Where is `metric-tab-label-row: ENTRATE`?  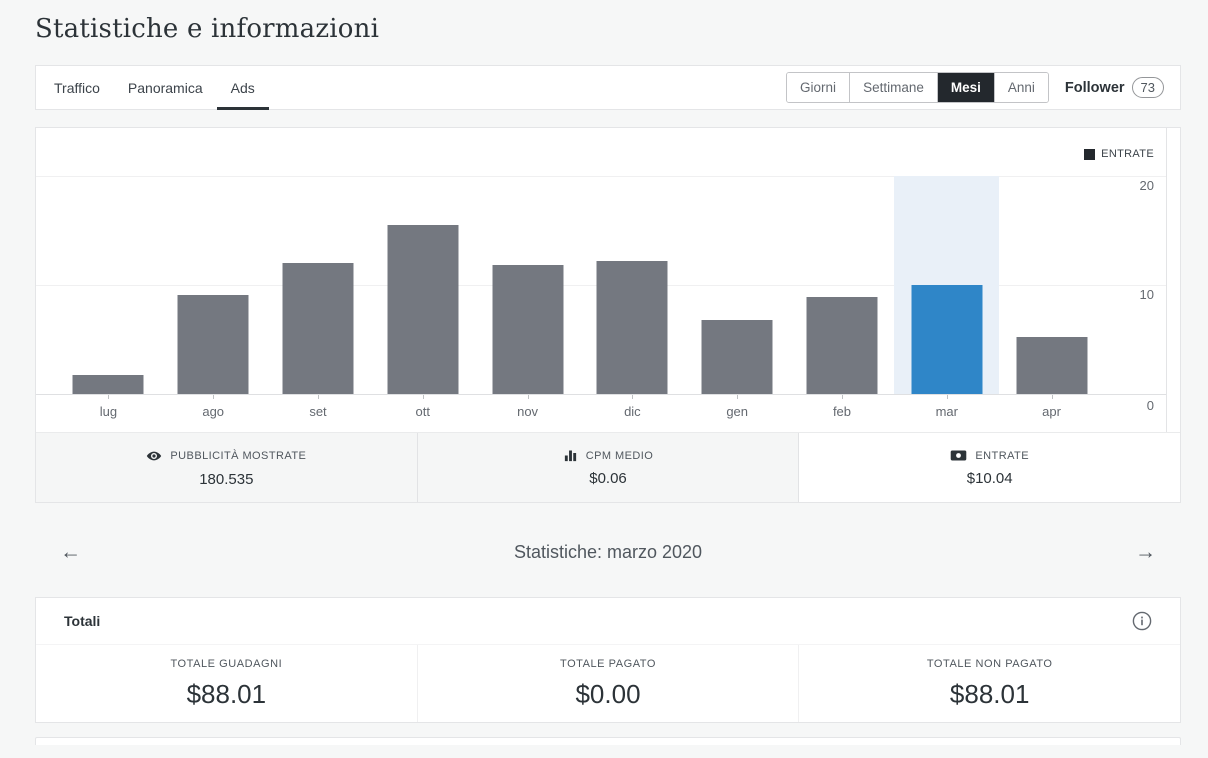 metric-tab-label-row: ENTRATE is located at coordinates (989, 455).